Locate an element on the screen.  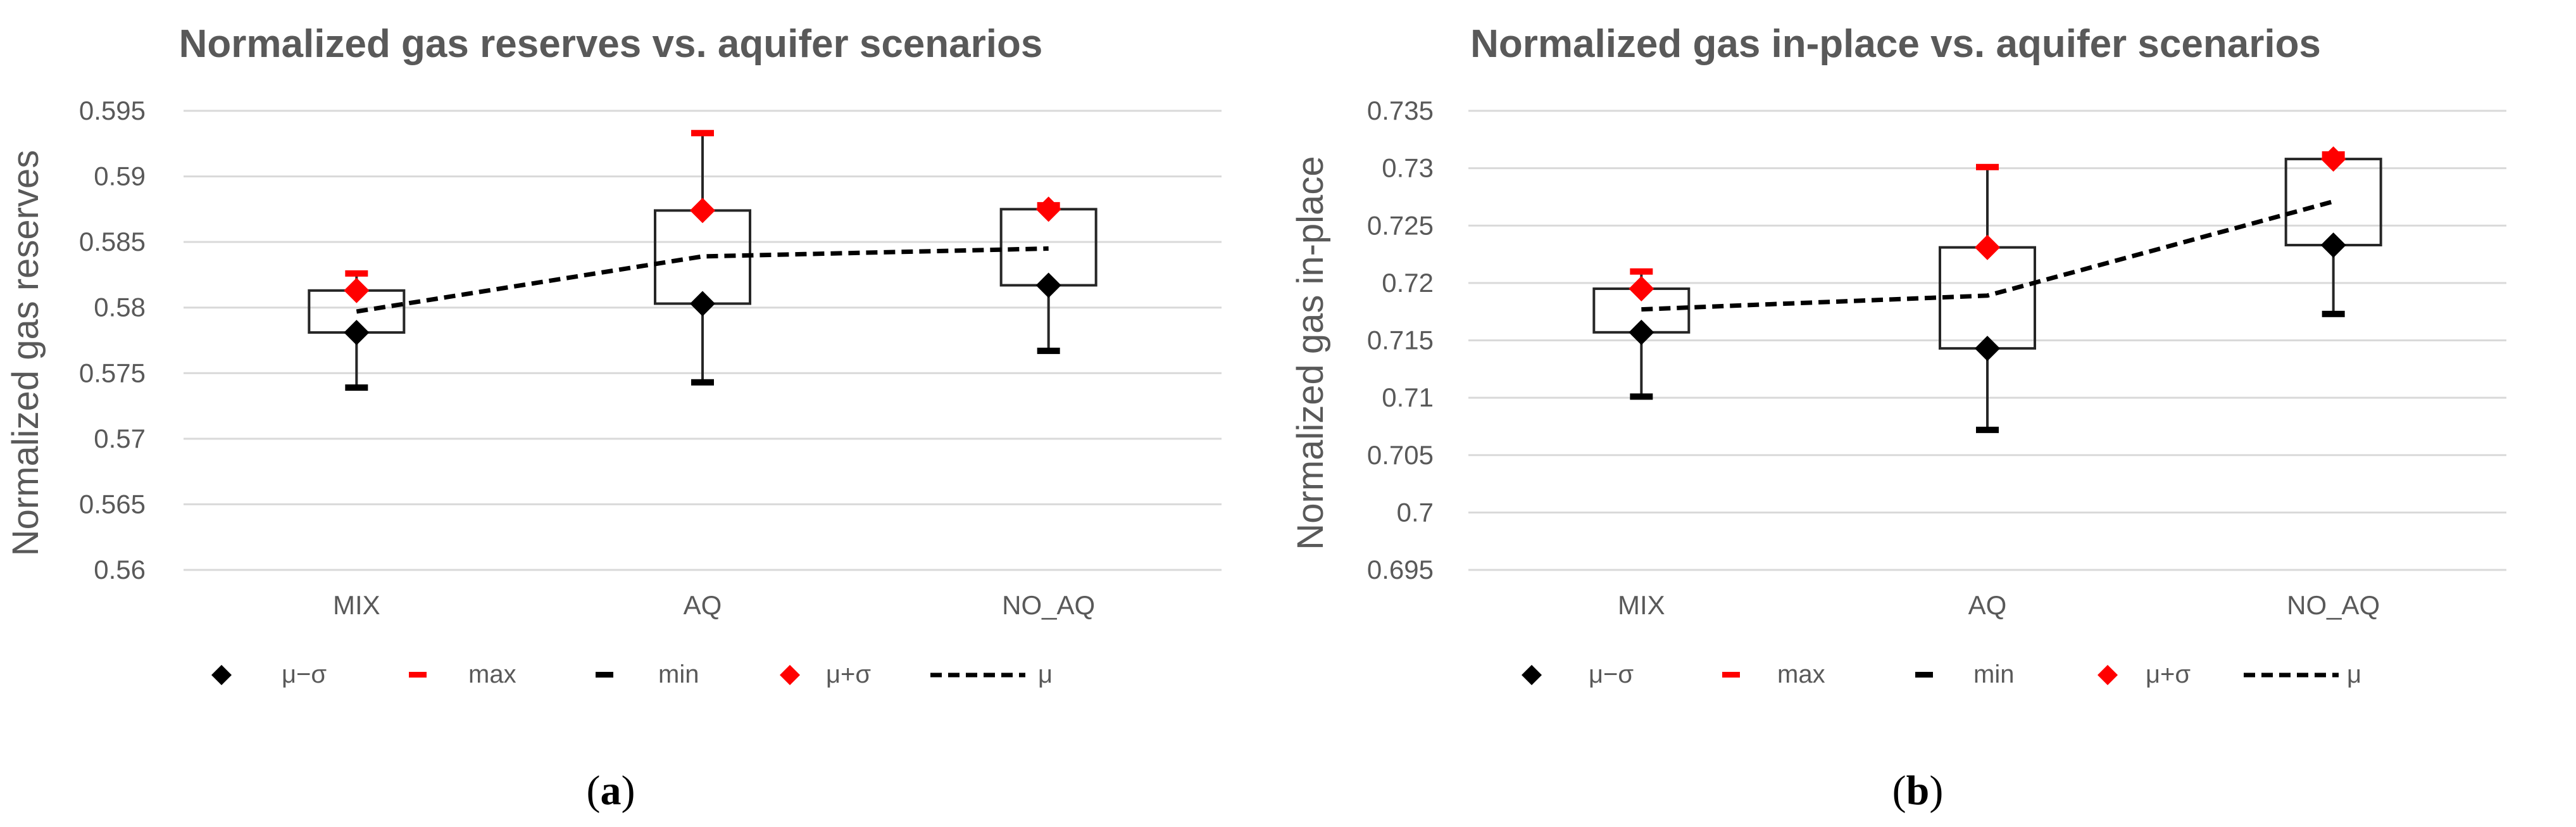
y-axis-label: Normalized gas reserves is located at coordinates (26, 353).